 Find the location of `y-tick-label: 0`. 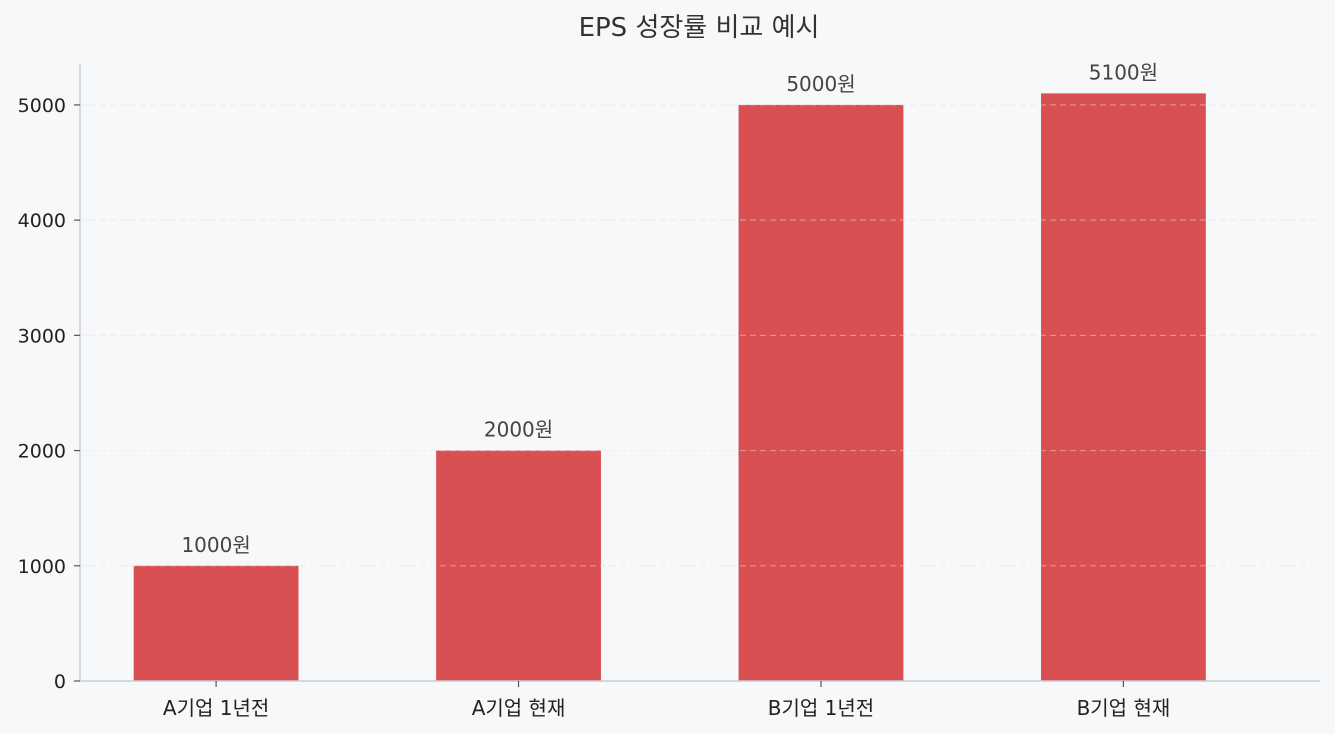

y-tick-label: 0 is located at coordinates (60, 682).